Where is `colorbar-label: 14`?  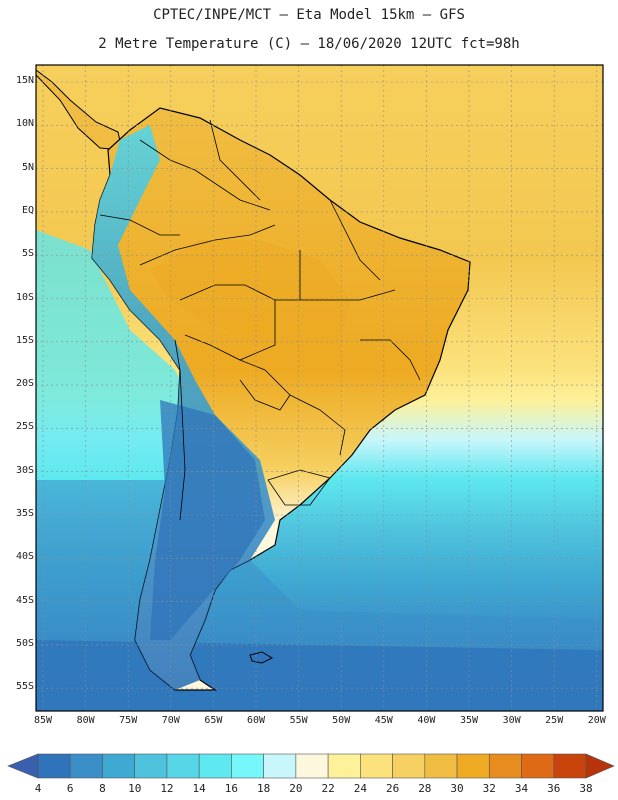
colorbar-label: 14 is located at coordinates (199, 788).